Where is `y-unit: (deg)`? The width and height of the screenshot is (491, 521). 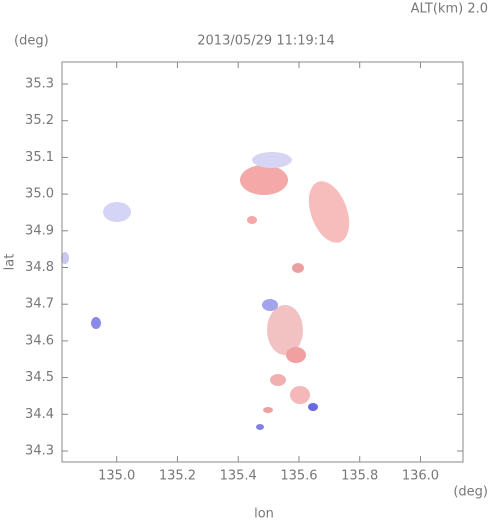
y-unit: (deg) is located at coordinates (31, 41).